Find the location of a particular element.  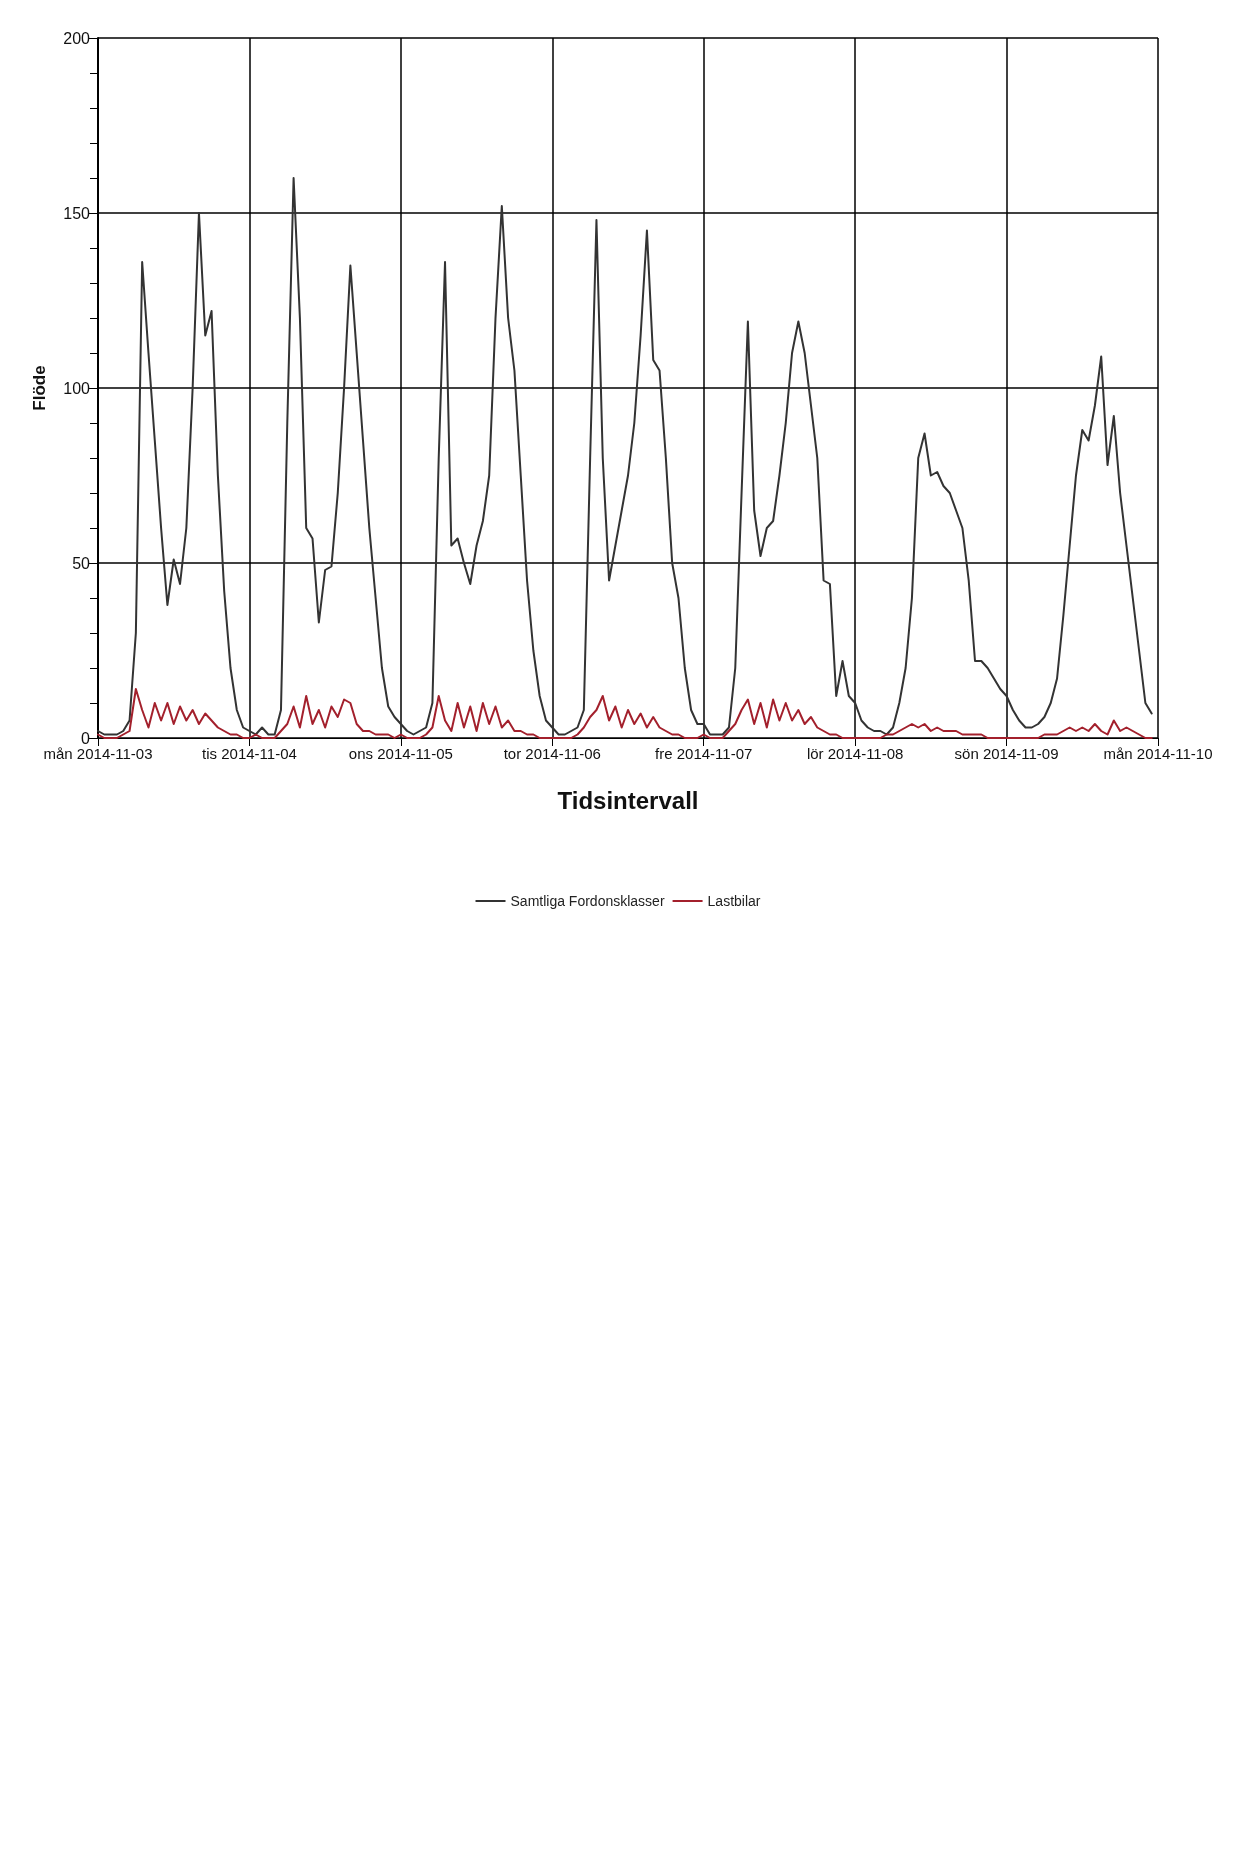

x-tick-label: tis 2014-11-04 is located at coordinates (249, 753).